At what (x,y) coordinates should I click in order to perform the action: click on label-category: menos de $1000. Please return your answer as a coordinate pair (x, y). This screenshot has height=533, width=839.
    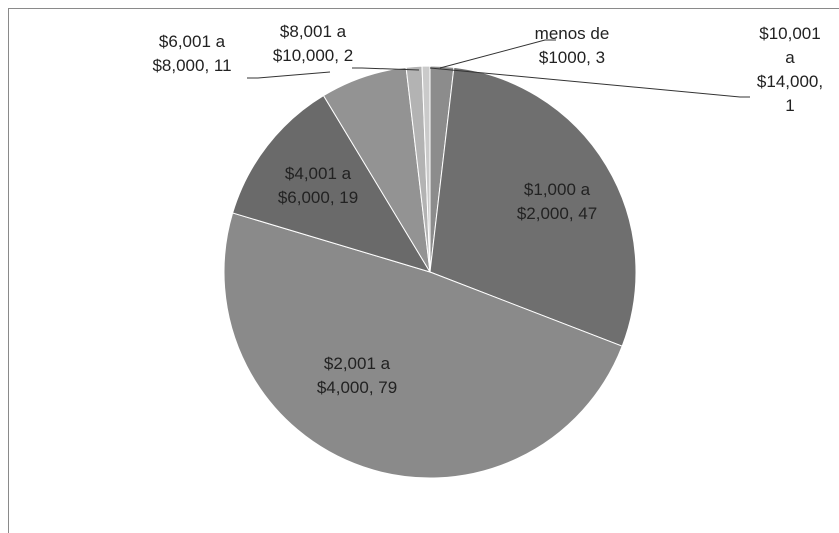
    Looking at the image, I should click on (574, 45).